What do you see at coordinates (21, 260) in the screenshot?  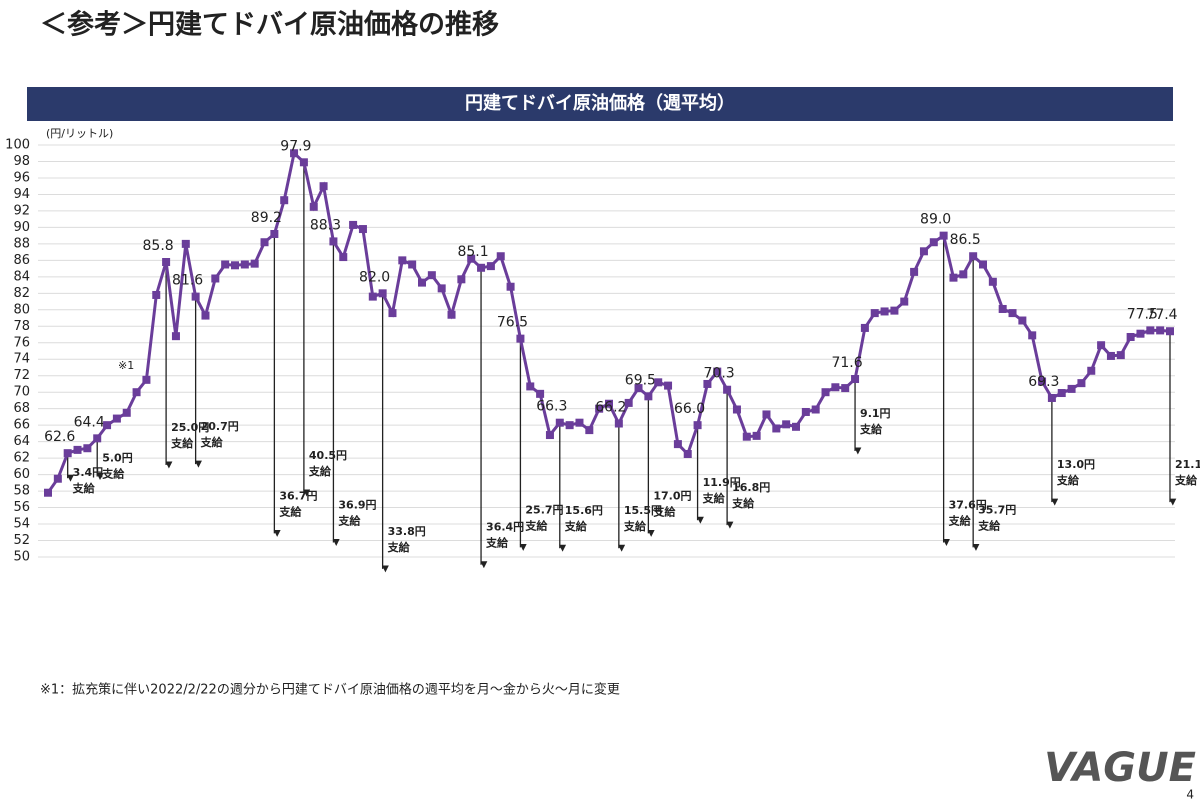 I see `y-tick-label: 86` at bounding box center [21, 260].